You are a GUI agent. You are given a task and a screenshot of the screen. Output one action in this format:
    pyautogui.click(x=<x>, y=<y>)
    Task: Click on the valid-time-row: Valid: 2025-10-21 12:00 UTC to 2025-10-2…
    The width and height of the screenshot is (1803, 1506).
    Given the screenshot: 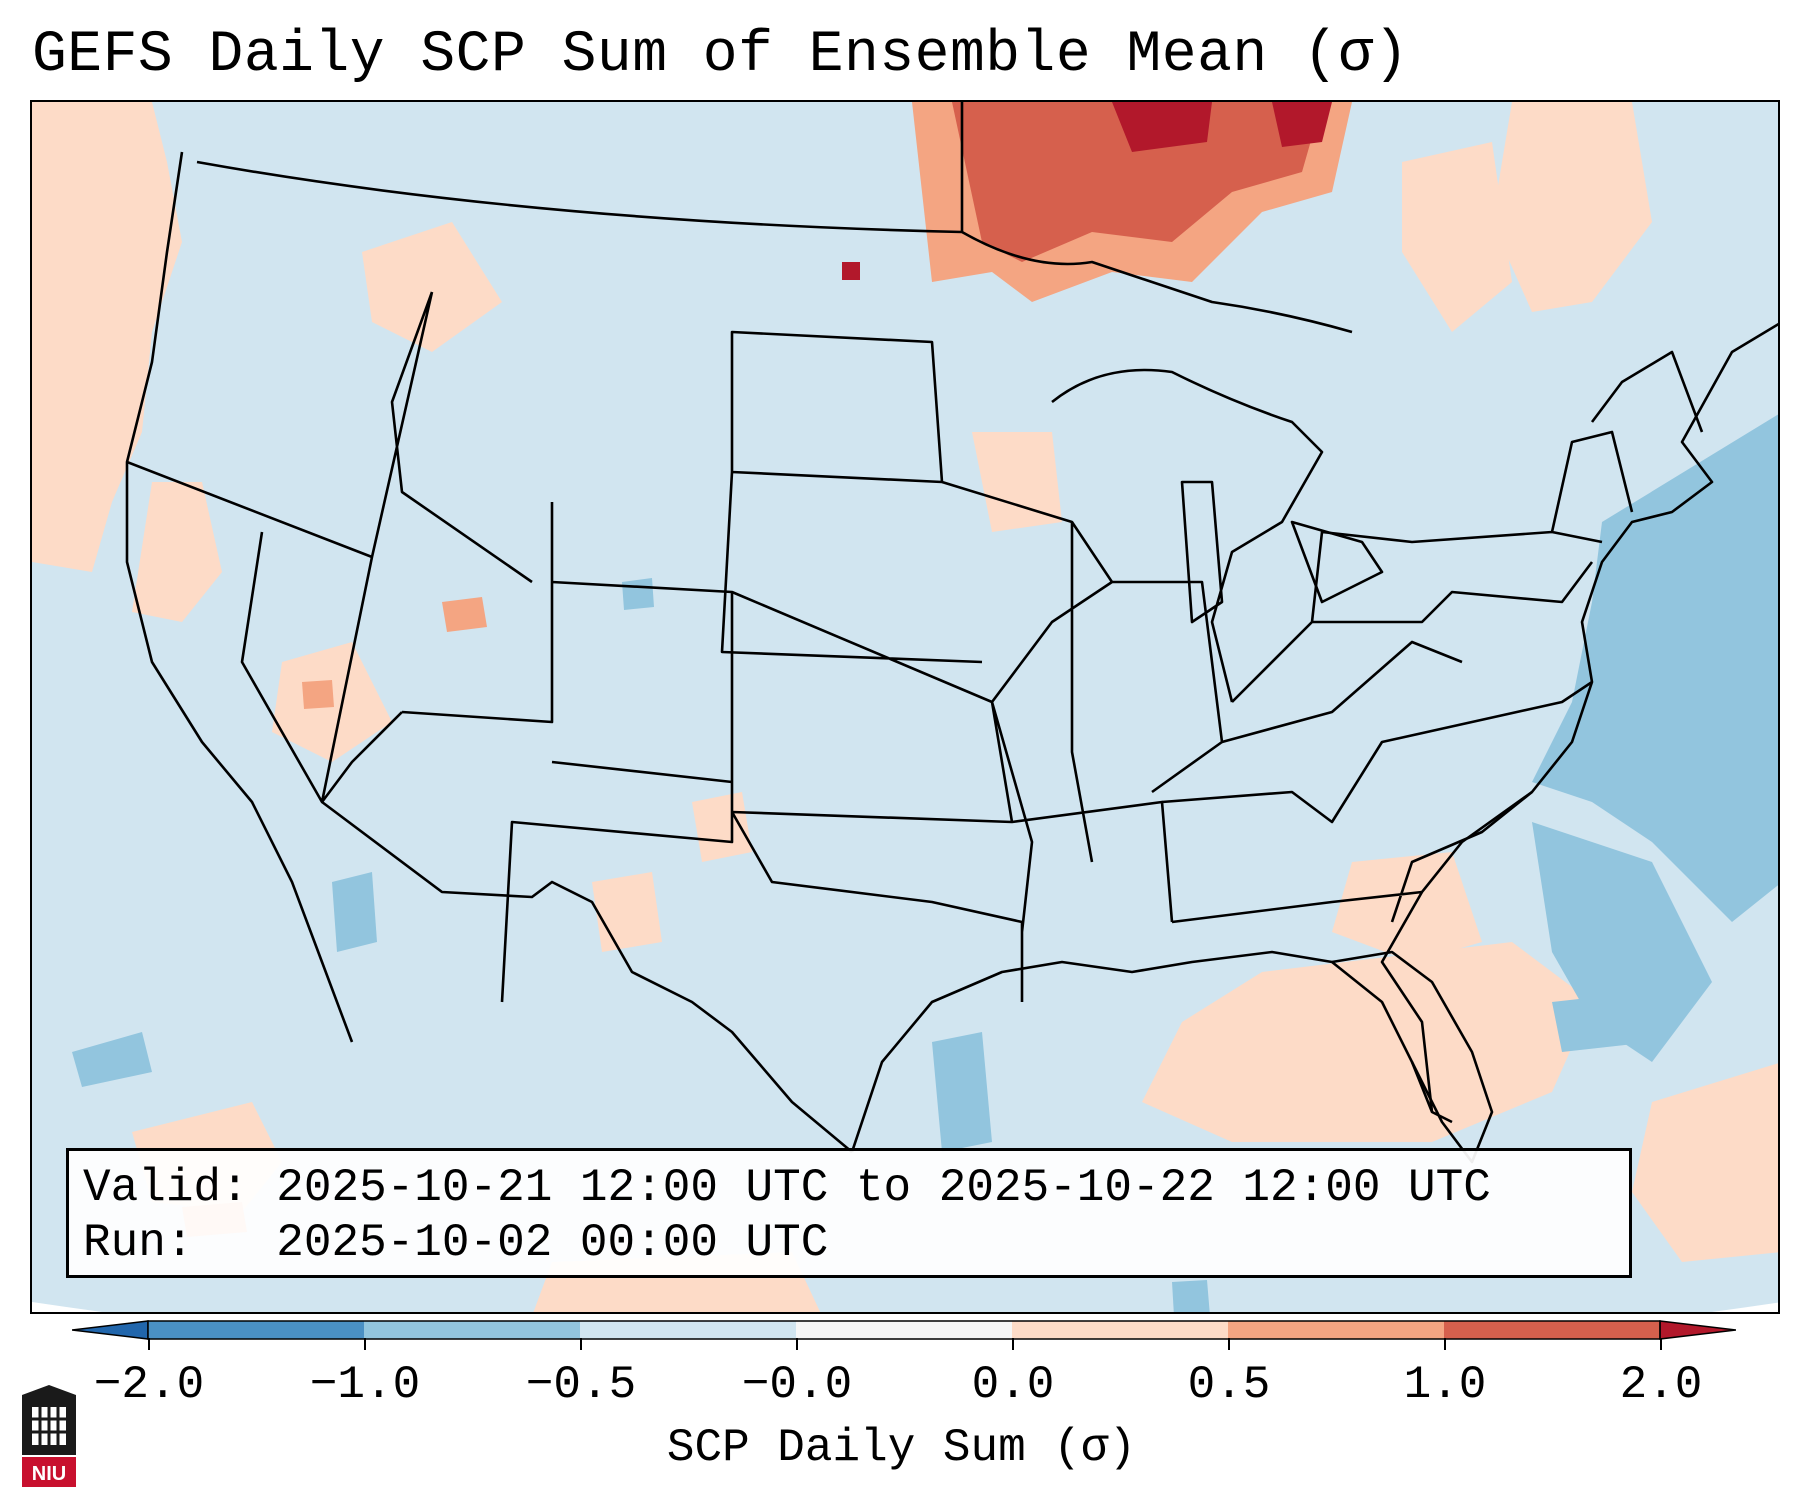 What is the action you would take?
    pyautogui.click(x=849, y=1188)
    